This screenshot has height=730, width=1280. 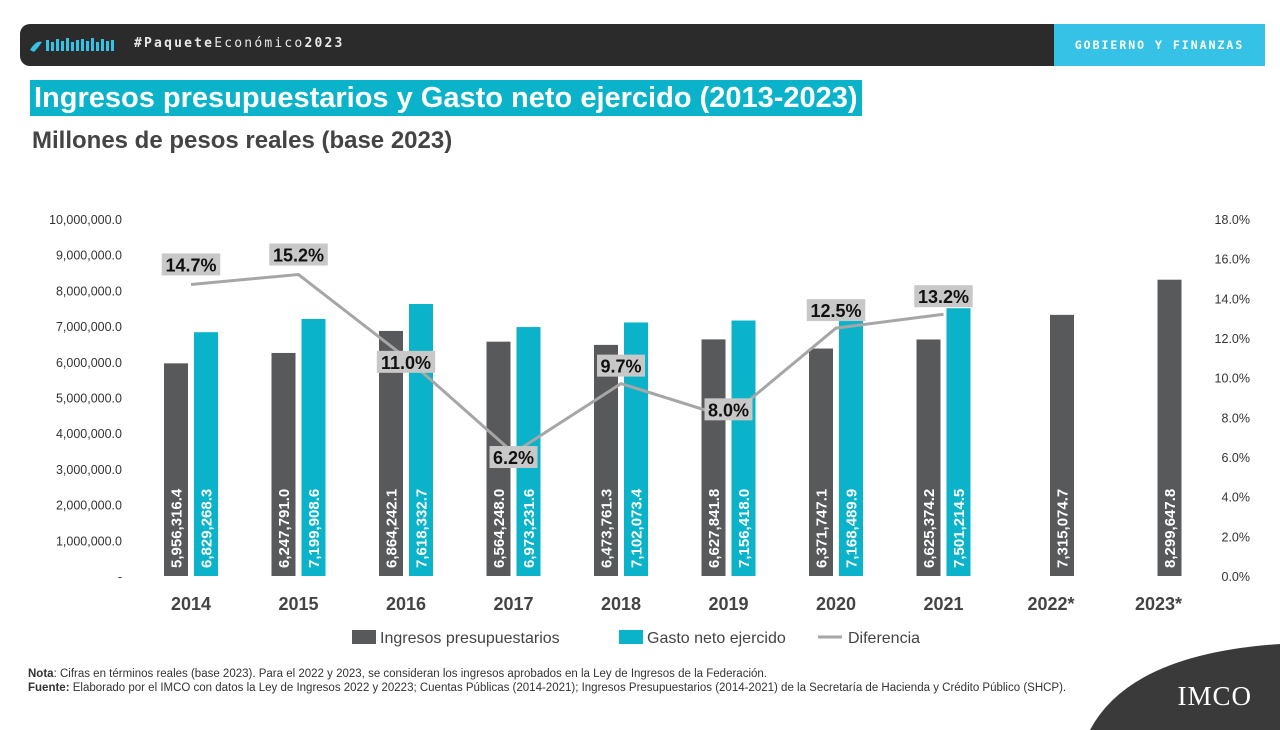 I want to click on legend-label-gasto: Gasto neto ejercido, so click(x=716, y=638).